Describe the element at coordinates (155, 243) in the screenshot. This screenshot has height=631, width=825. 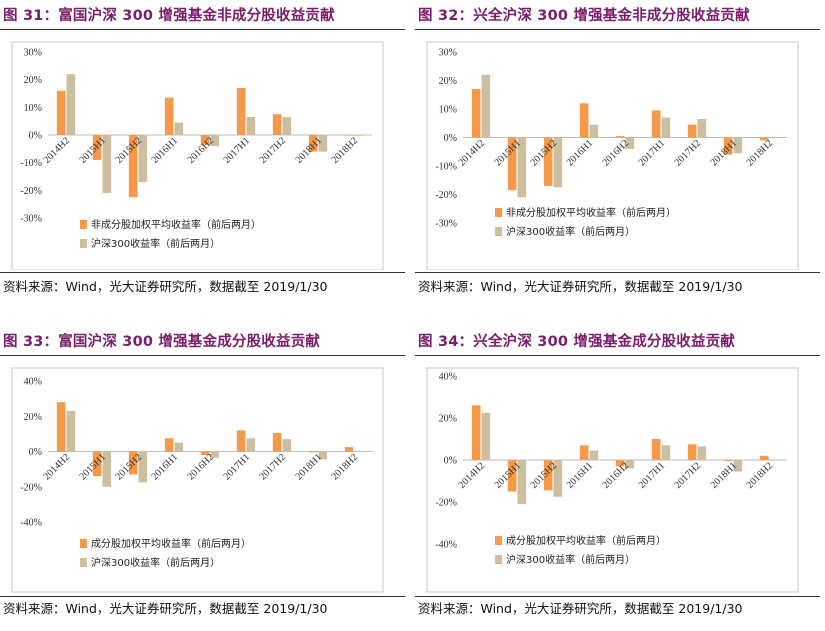
I see `legend-label: 沪深300收益率（前后两月）` at that location.